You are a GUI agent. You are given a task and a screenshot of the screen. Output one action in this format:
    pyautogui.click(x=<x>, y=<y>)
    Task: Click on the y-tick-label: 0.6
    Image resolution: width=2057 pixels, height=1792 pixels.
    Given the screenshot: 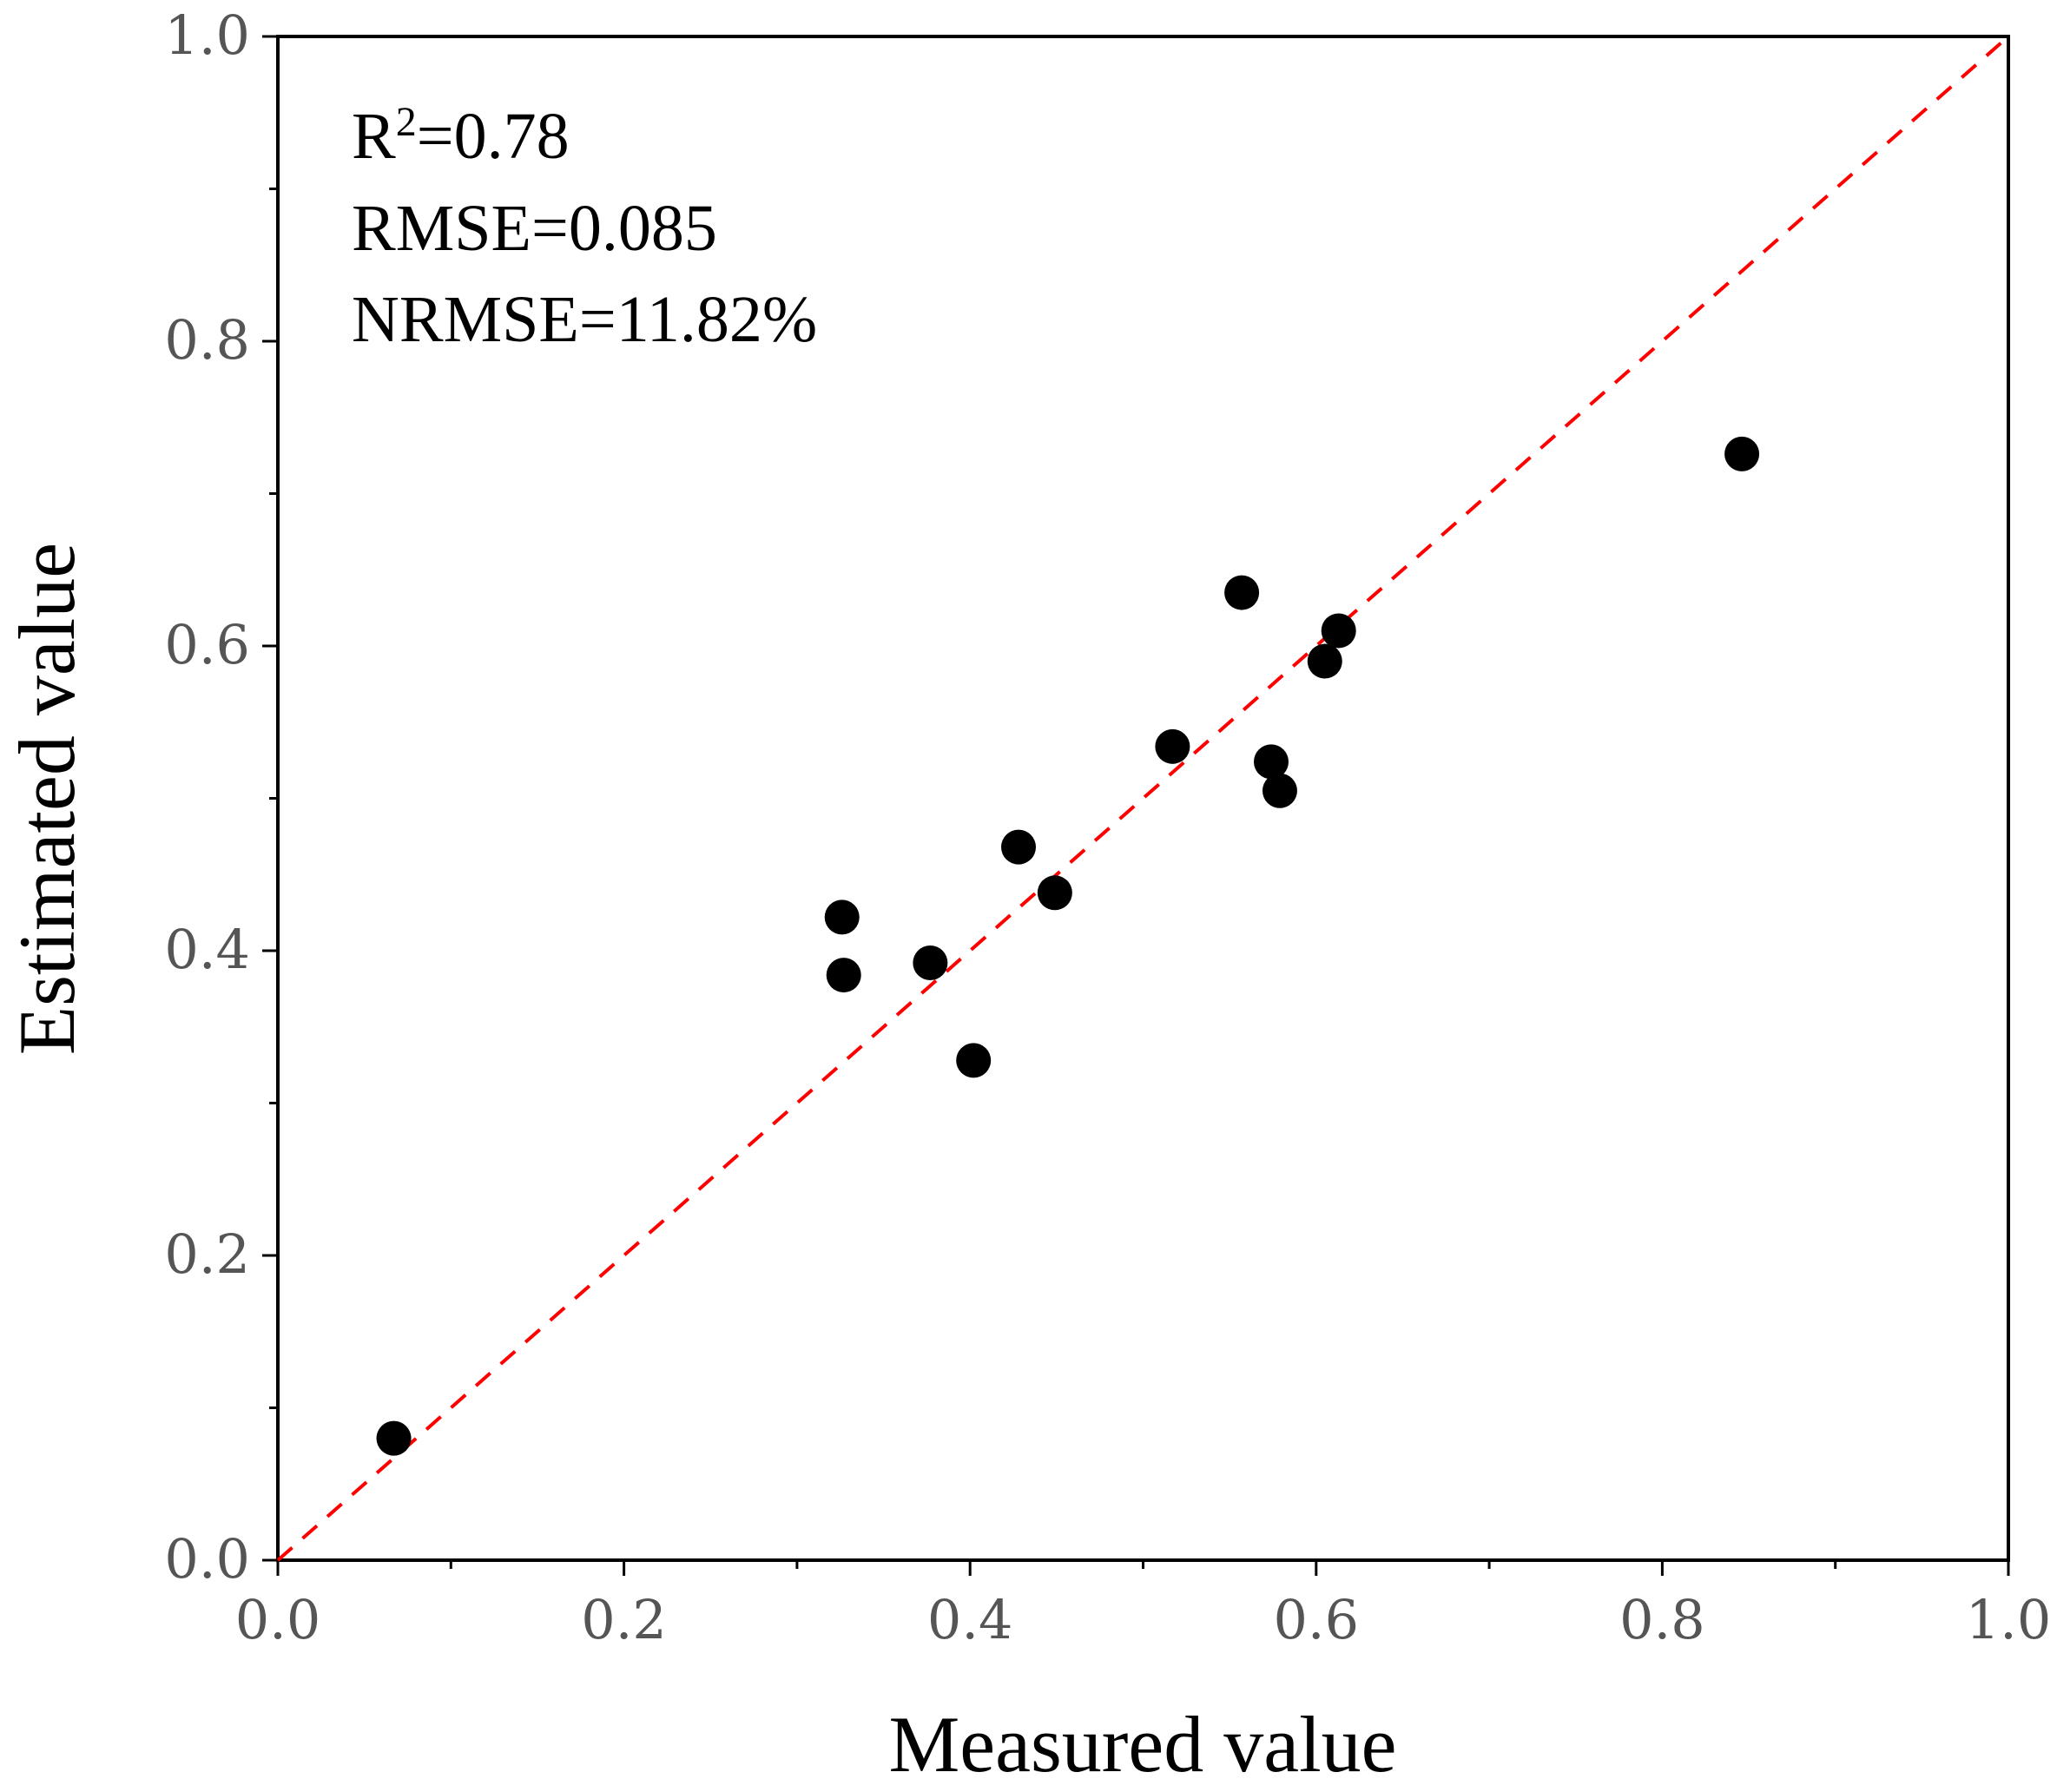 What is the action you would take?
    pyautogui.click(x=207, y=644)
    